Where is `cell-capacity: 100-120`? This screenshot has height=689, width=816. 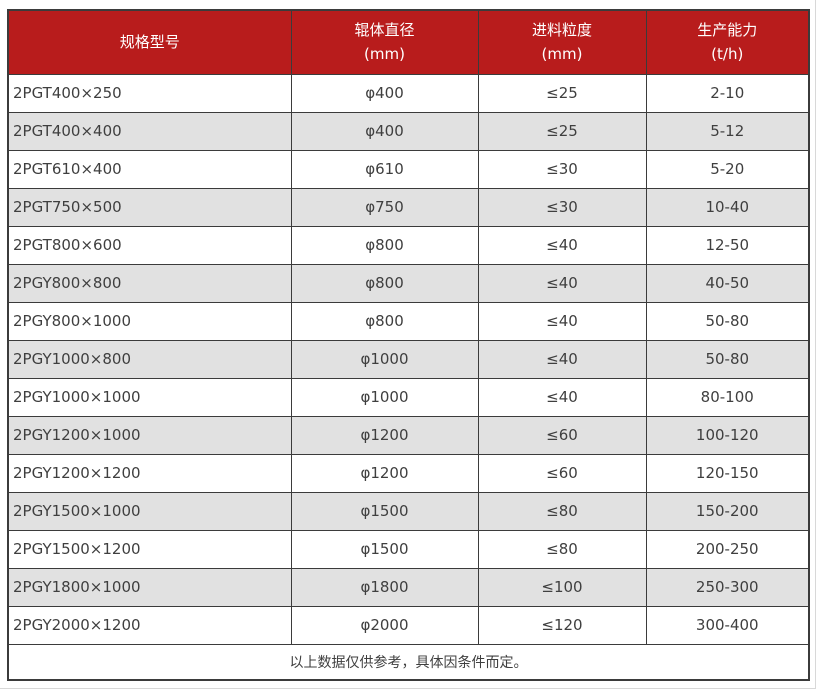 cell-capacity: 100-120 is located at coordinates (727, 435).